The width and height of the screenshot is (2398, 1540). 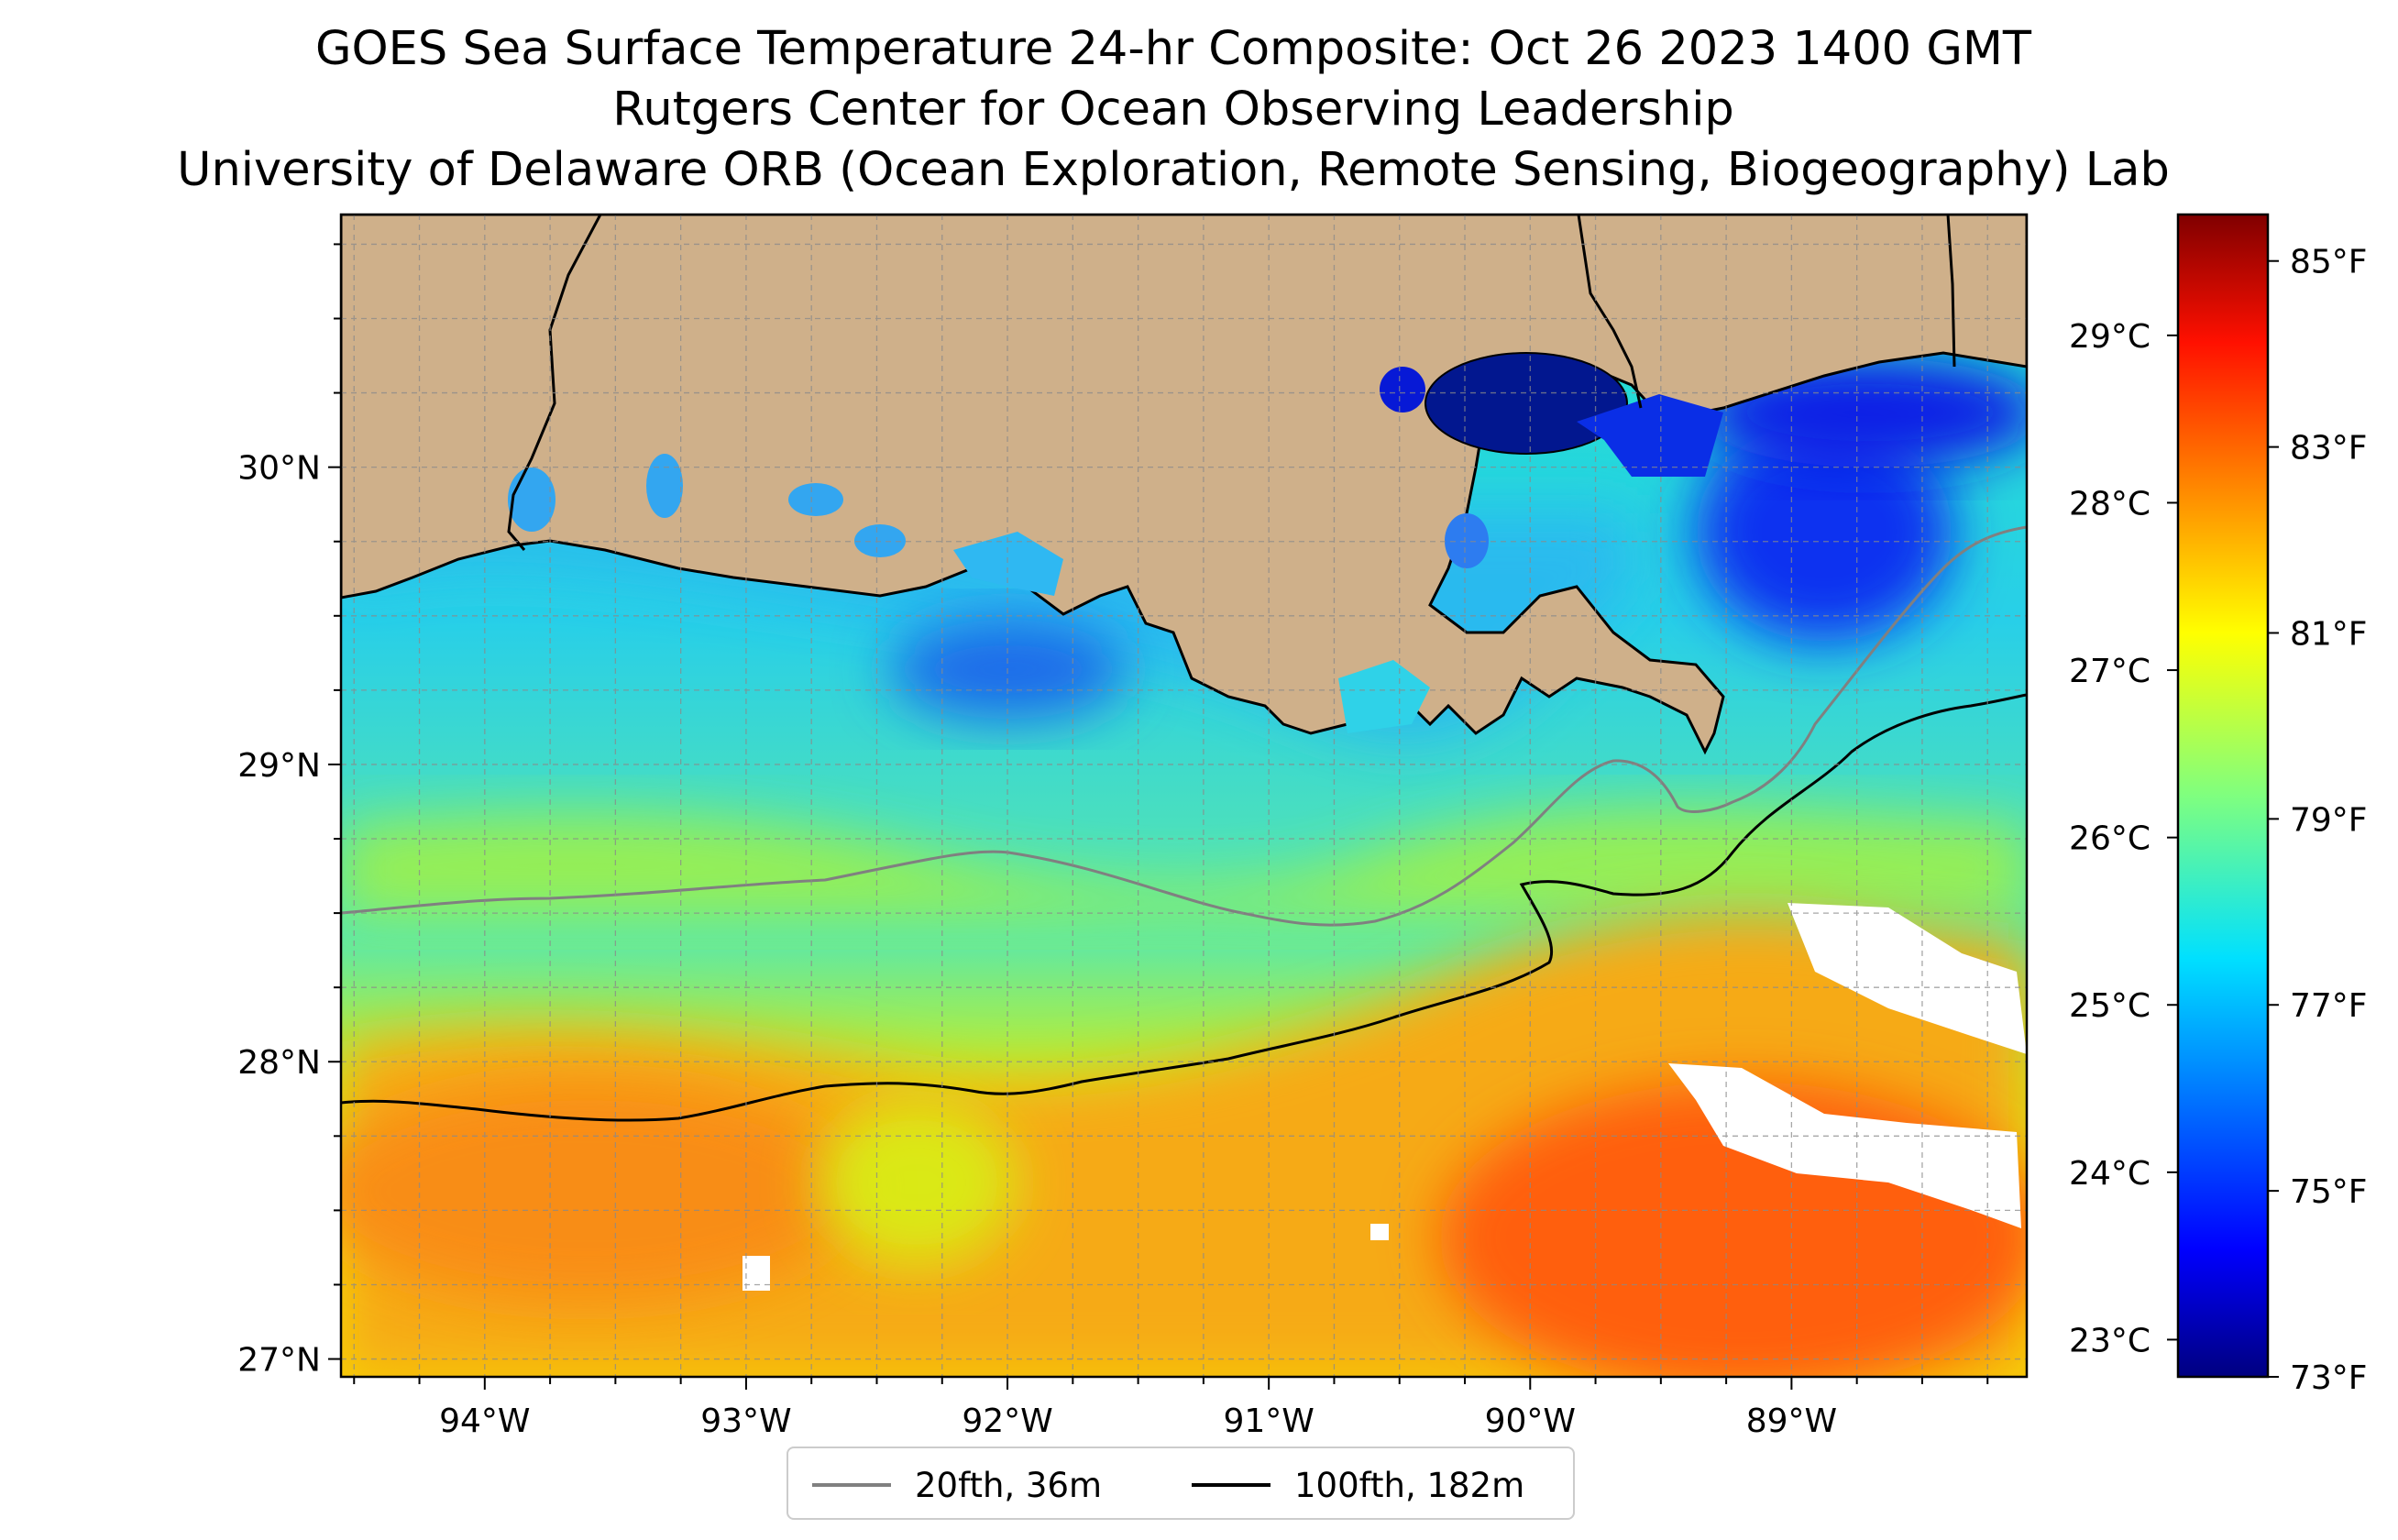 I want to click on colorbar-f-label: 81°F, so click(x=2329, y=634).